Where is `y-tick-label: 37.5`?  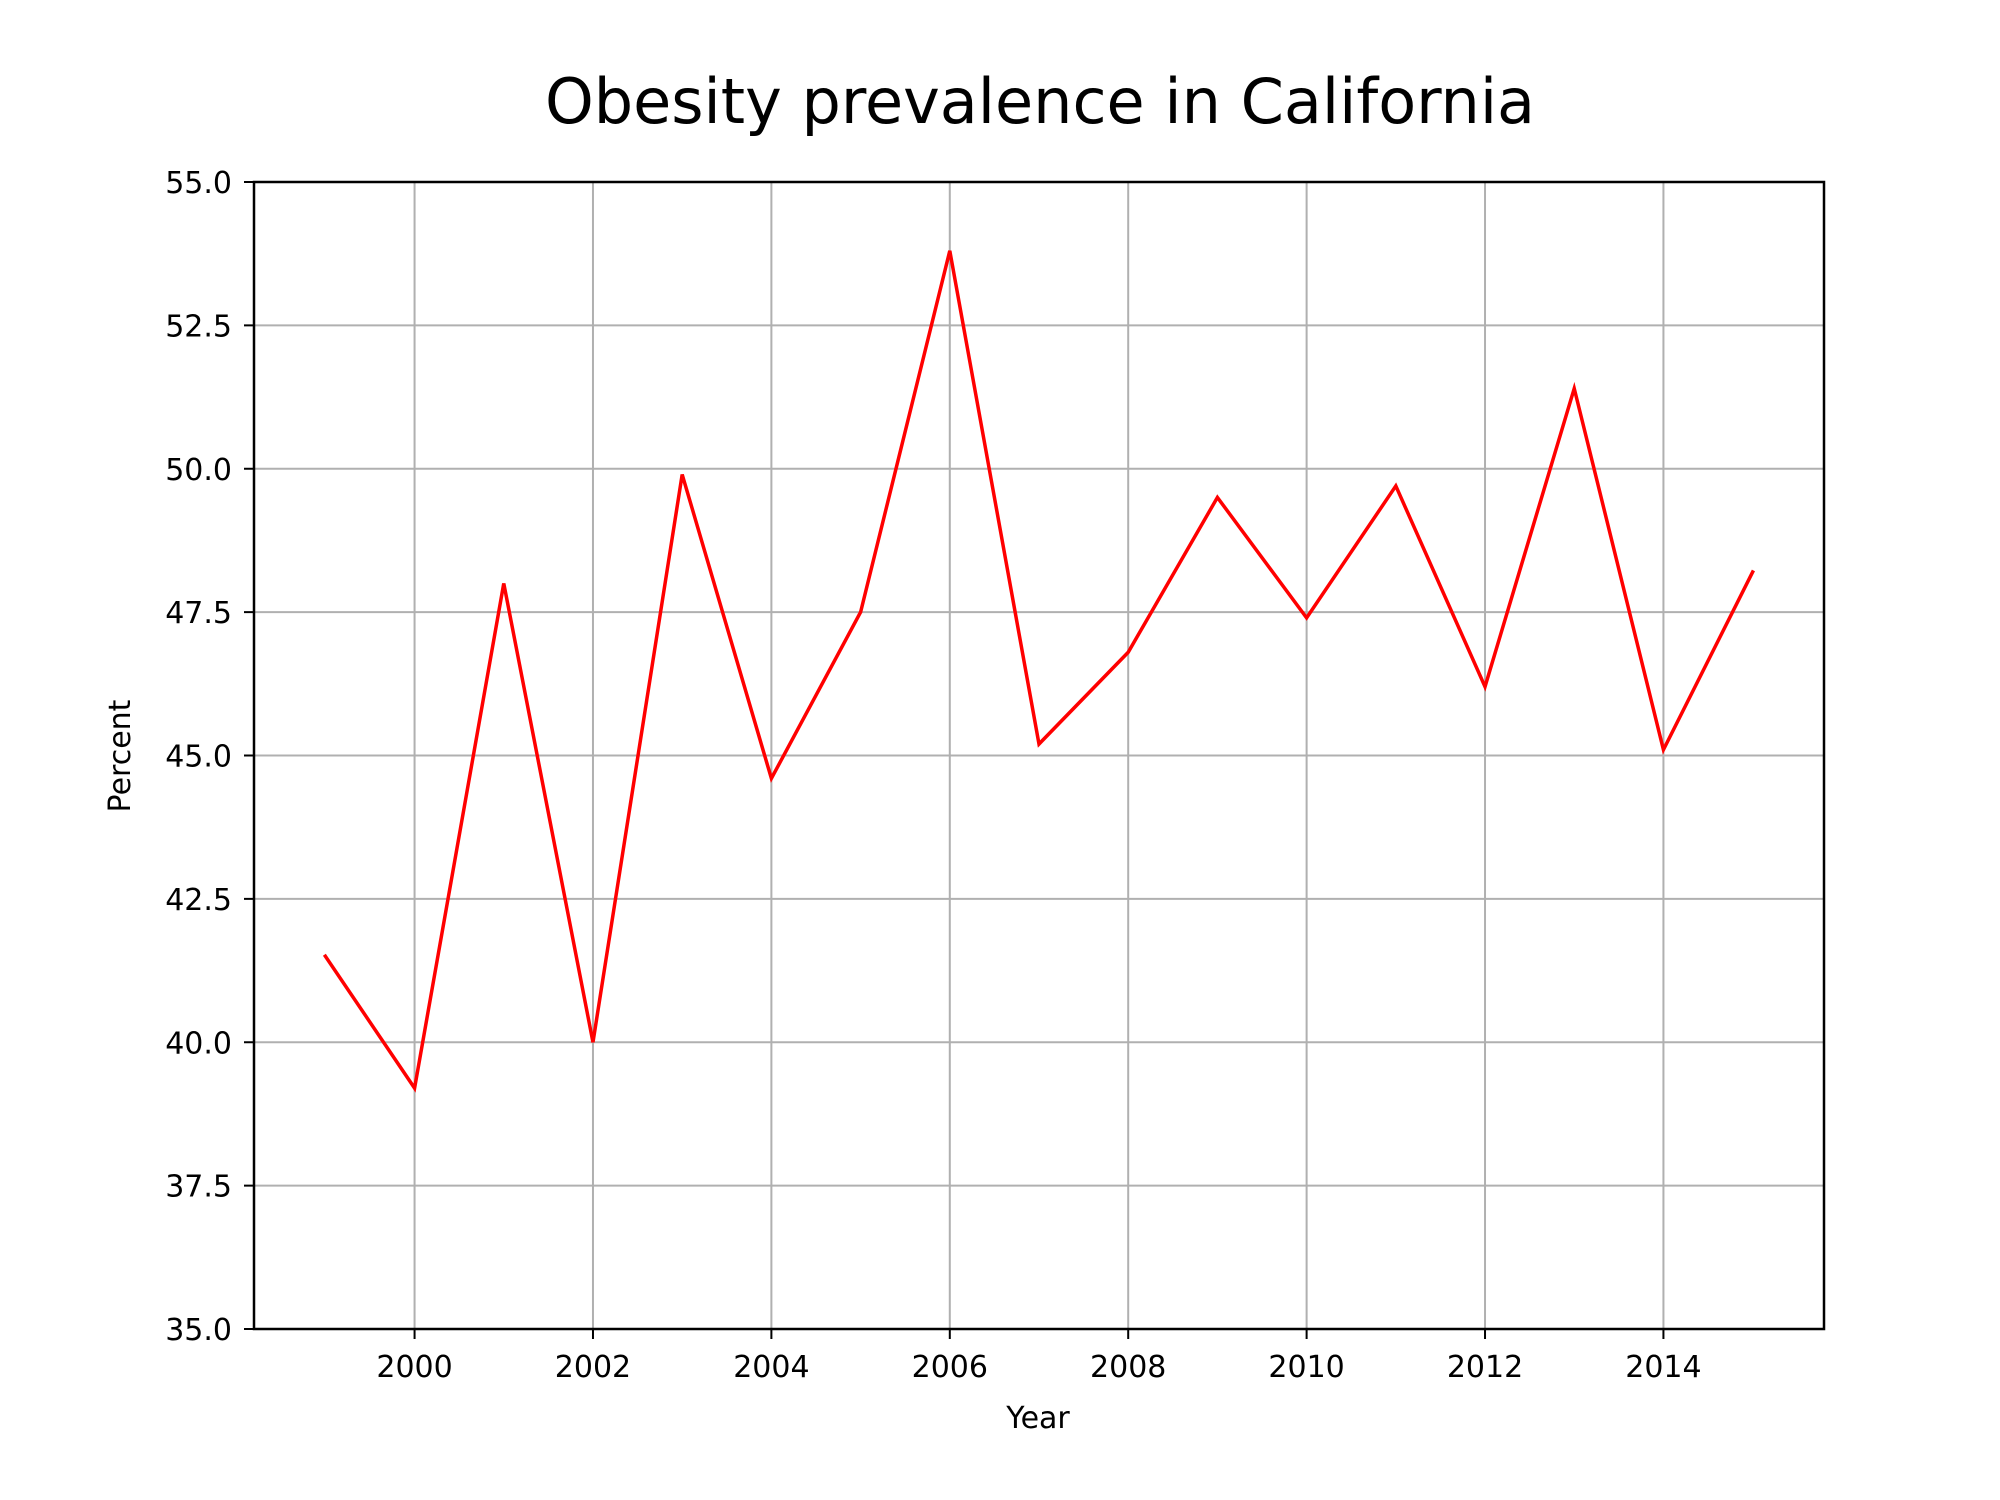 y-tick-label: 37.5 is located at coordinates (198, 1187).